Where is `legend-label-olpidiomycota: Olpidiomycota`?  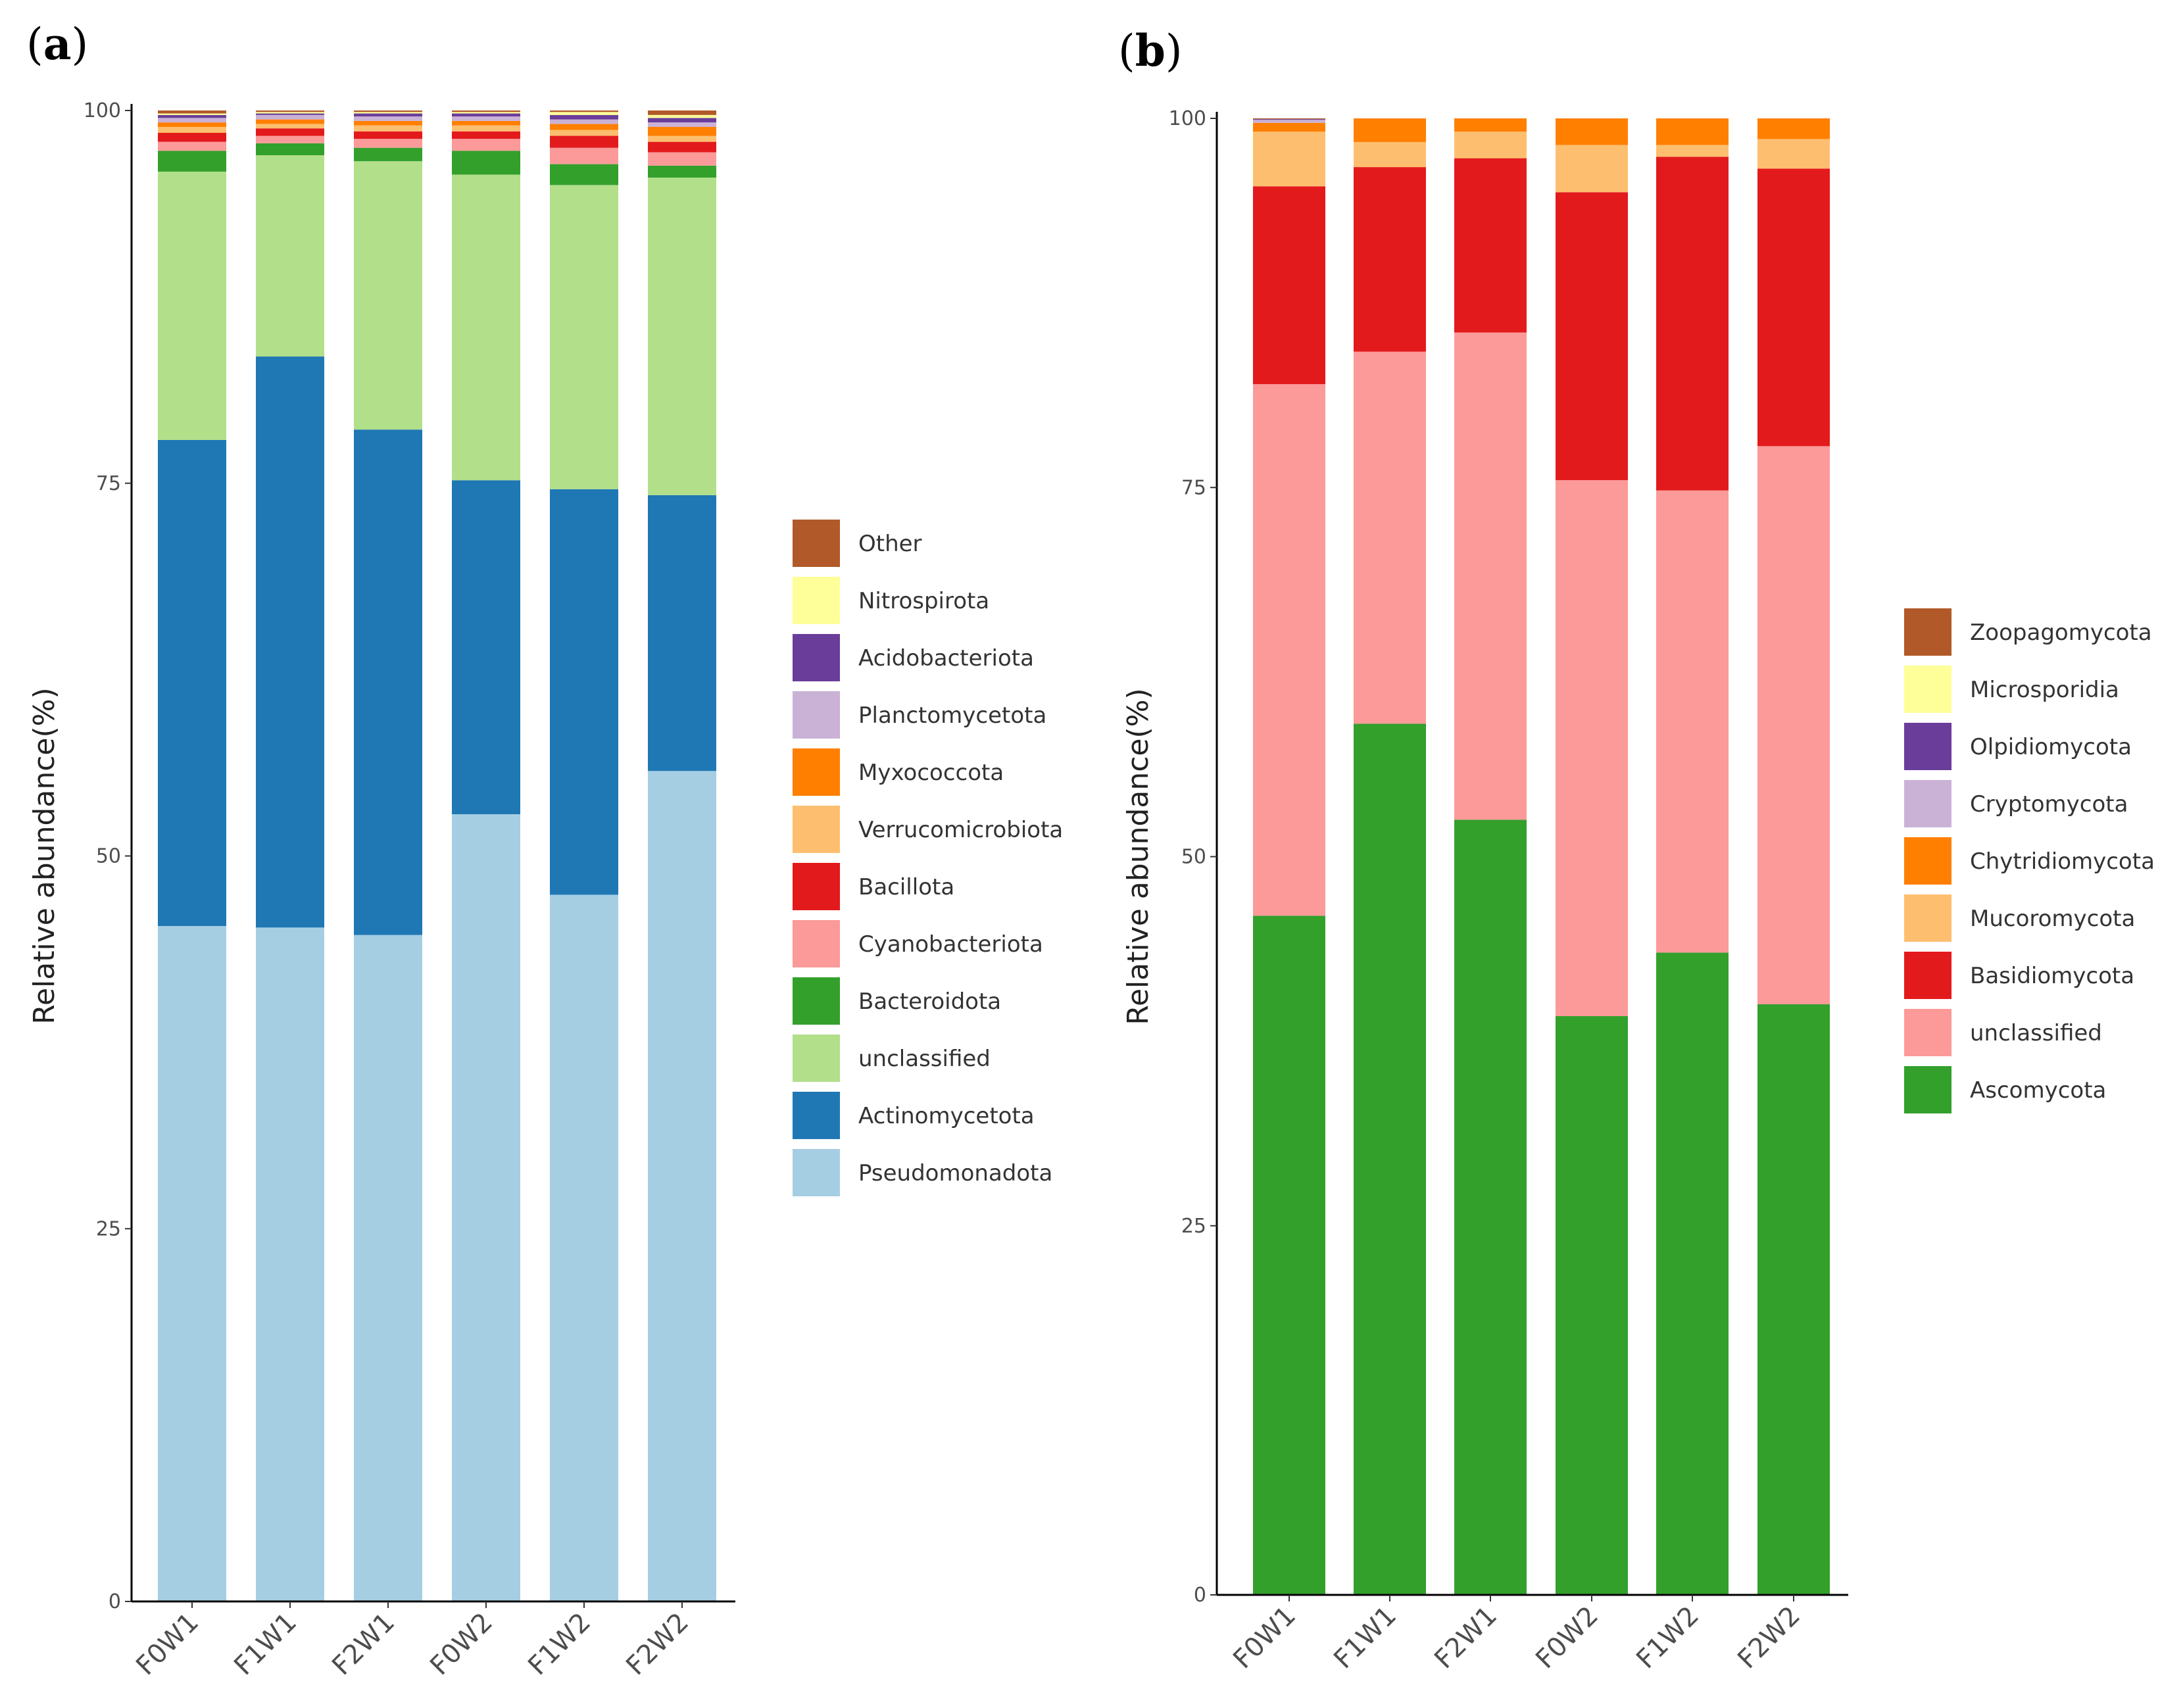
legend-label-olpidiomycota: Olpidiomycota is located at coordinates (2051, 747).